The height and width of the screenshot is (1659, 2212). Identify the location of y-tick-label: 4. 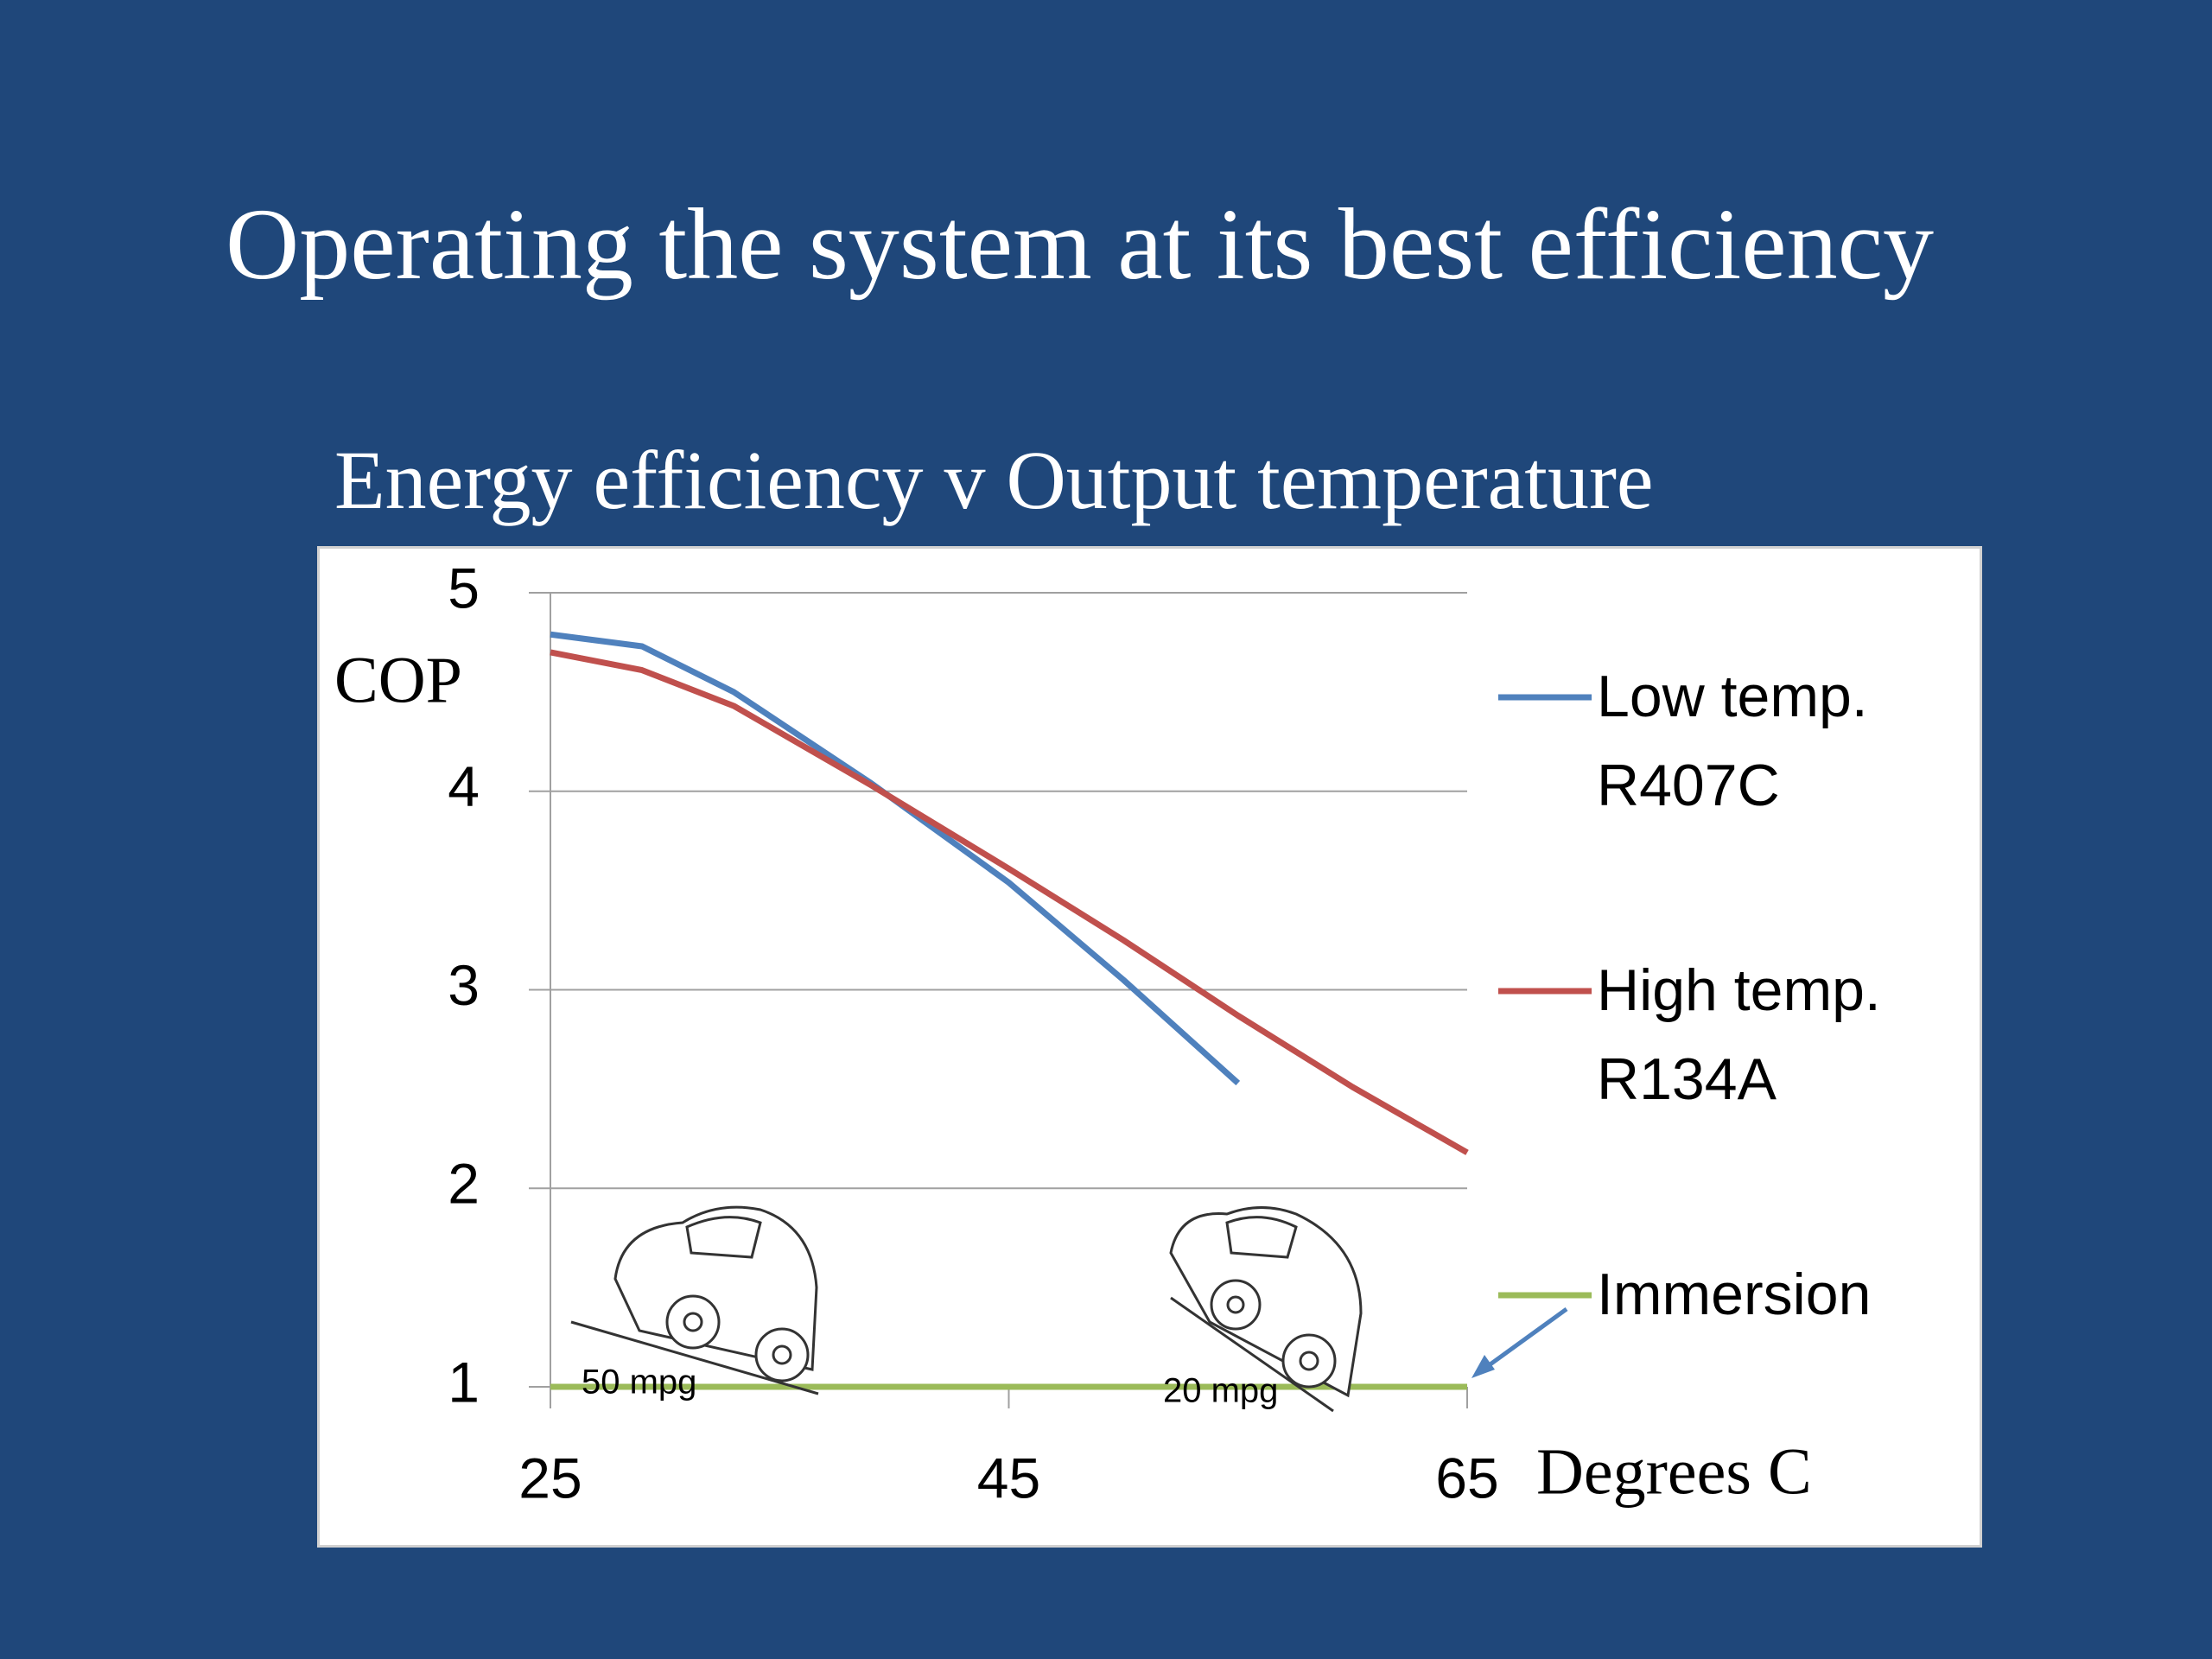
(464, 786).